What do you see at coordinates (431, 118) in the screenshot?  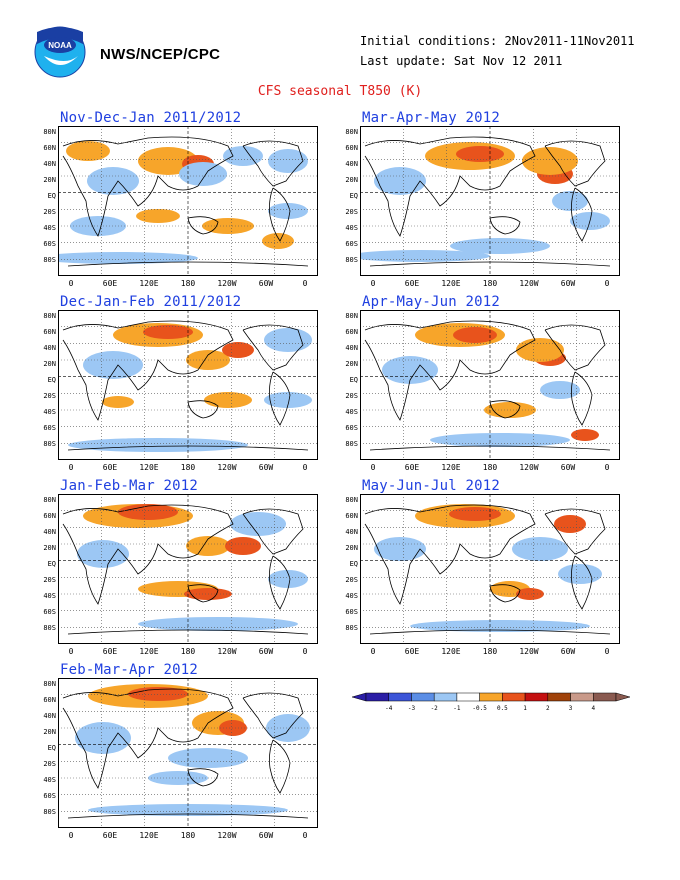 I see `panel-title-mam: Mar-Apr-May 2012` at bounding box center [431, 118].